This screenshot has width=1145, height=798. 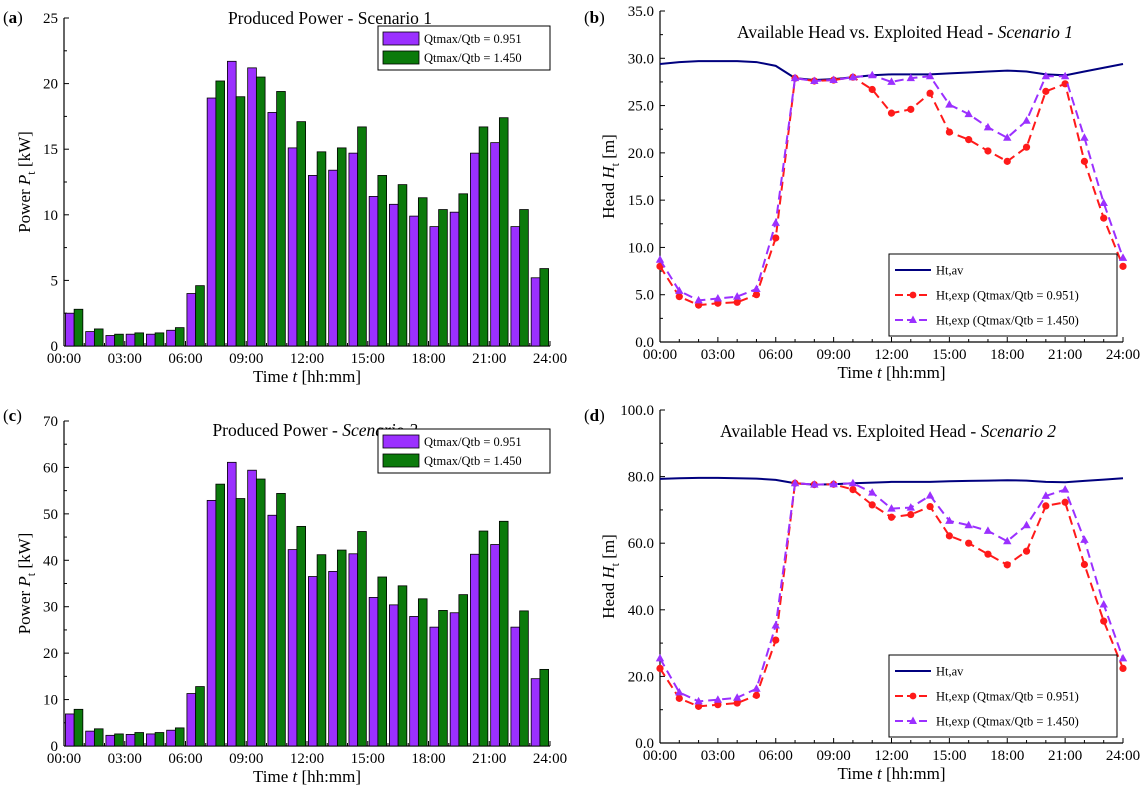 I want to click on x-tick-label: 12:00, so click(x=891, y=756).